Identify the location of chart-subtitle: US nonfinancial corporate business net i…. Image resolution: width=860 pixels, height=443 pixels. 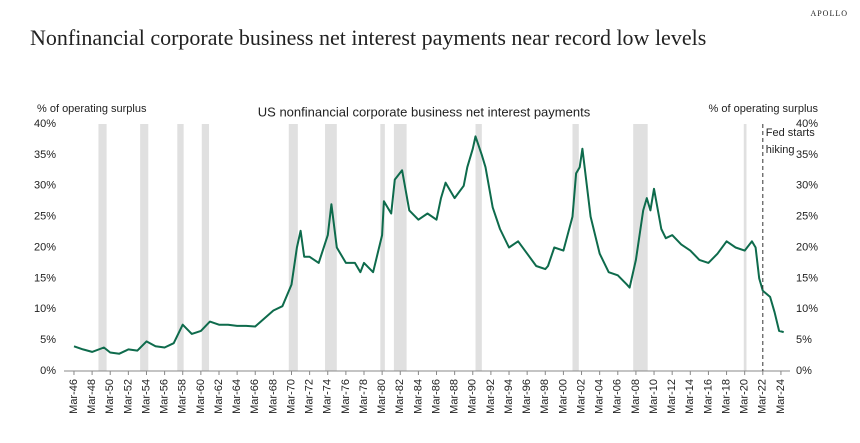
(424, 111).